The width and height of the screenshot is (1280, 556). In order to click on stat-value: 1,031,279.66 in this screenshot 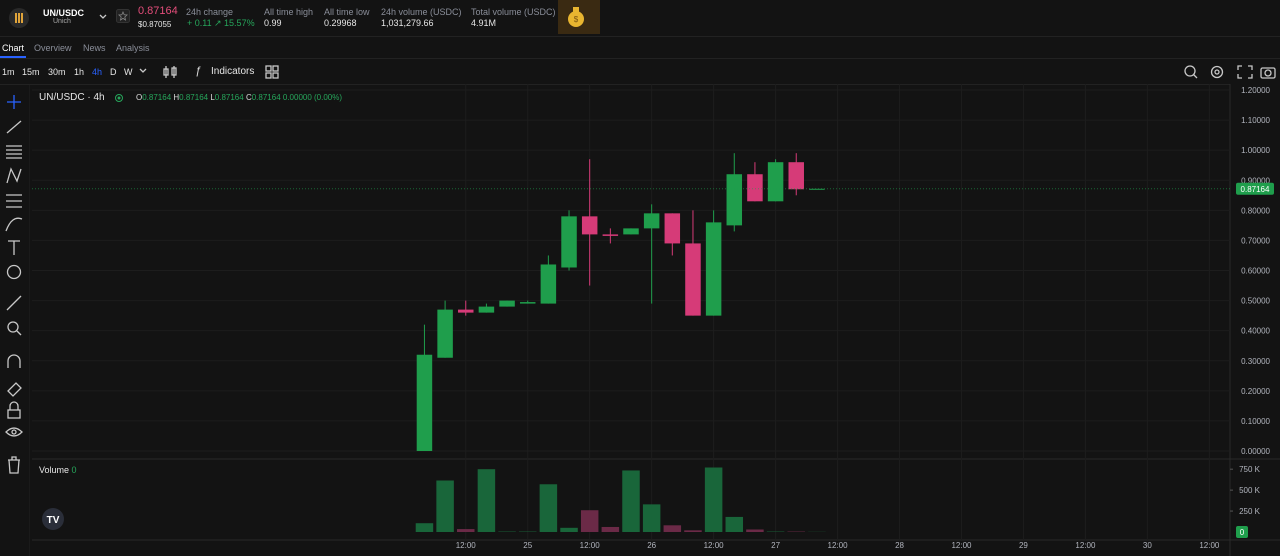, I will do `click(407, 23)`.